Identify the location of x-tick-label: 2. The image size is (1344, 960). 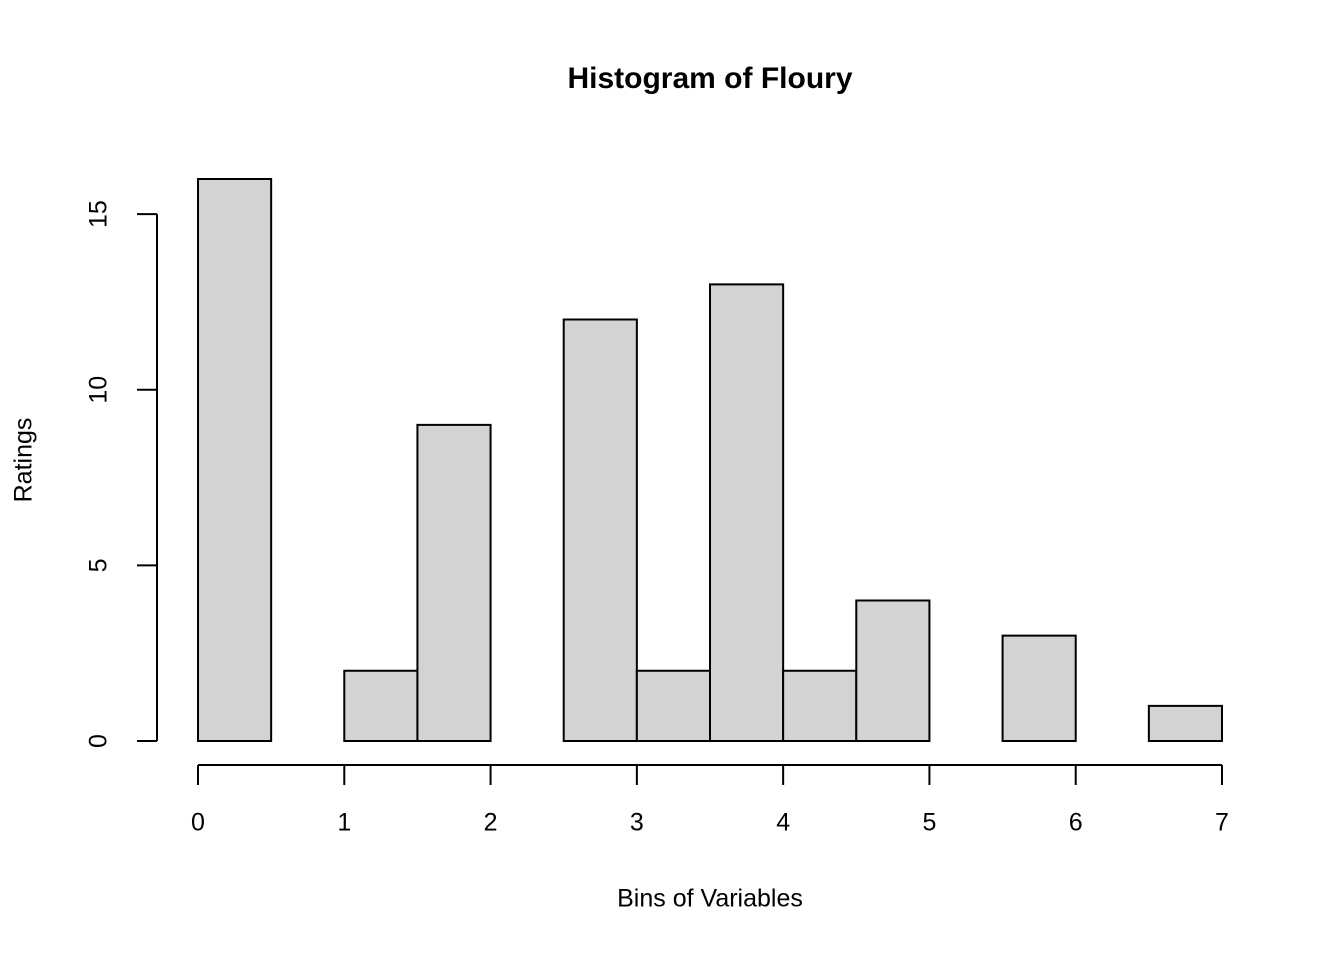
(491, 823).